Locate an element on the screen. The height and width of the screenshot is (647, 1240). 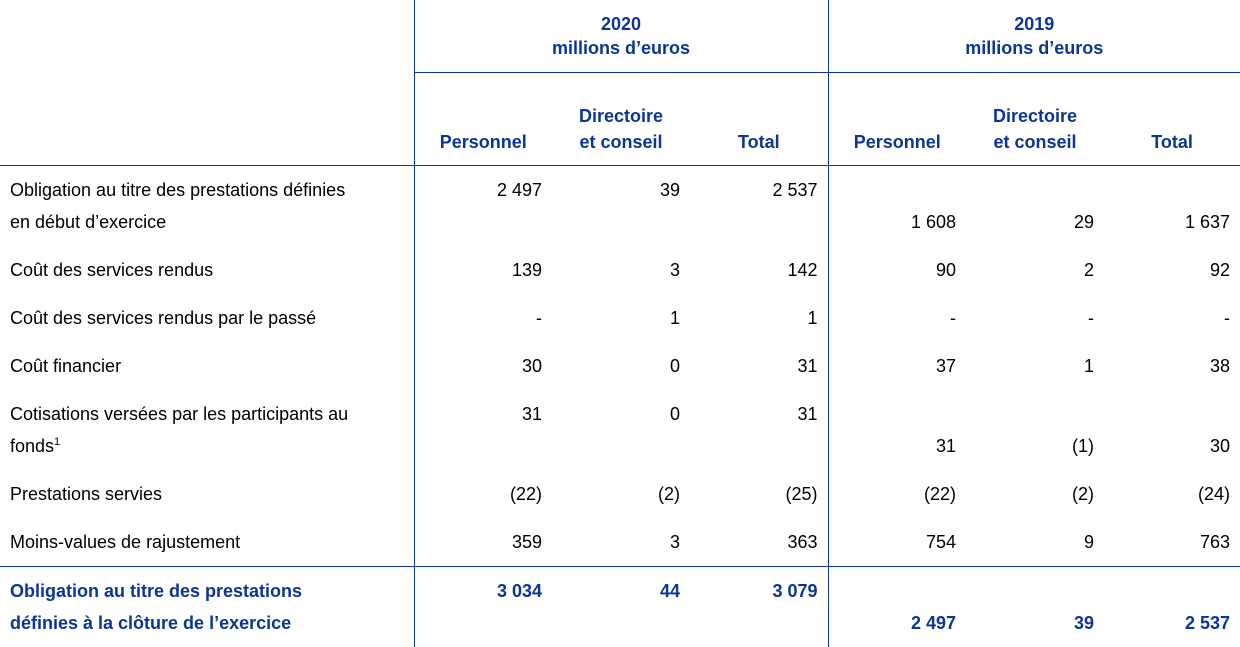
row-label-line: Prestations servies is located at coordinates (86, 494).